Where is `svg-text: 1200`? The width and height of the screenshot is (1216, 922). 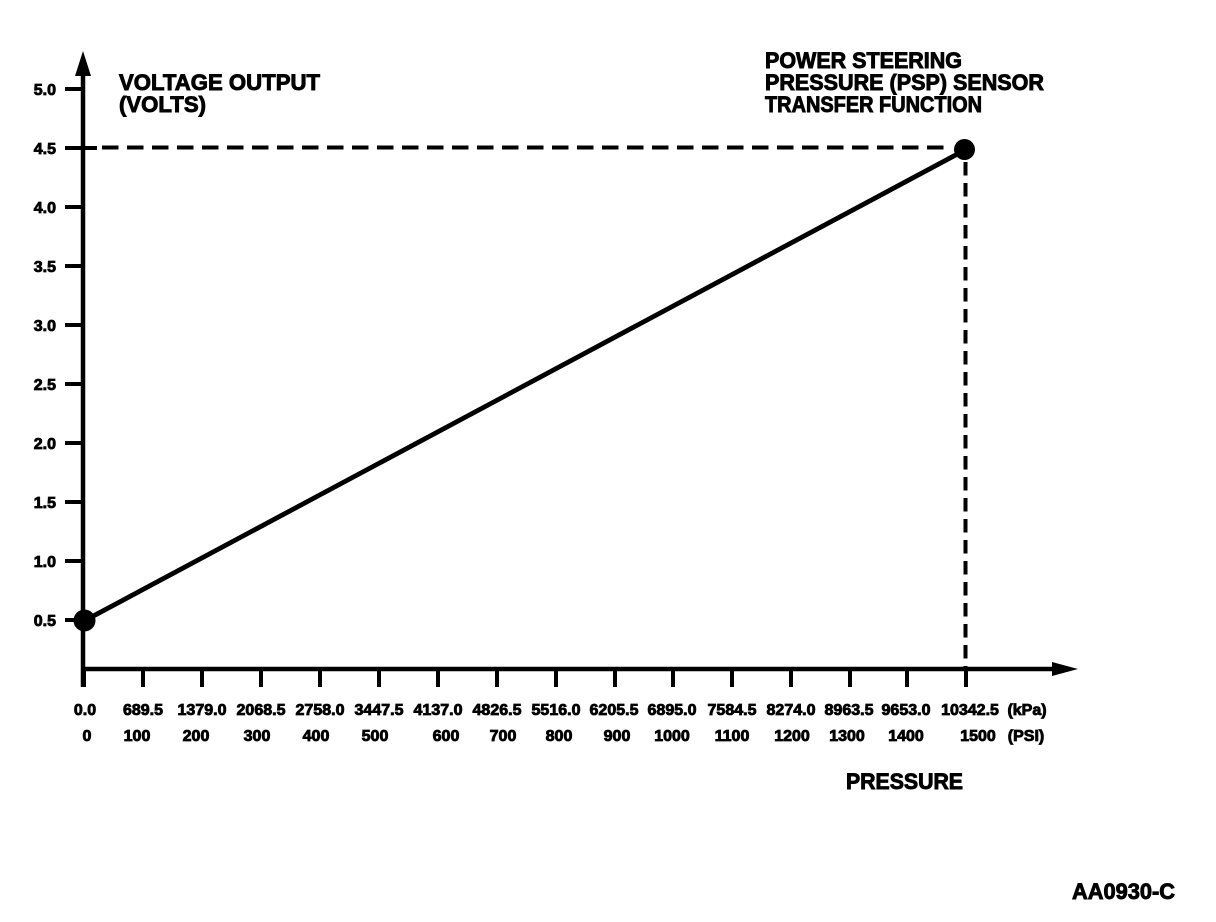 svg-text: 1200 is located at coordinates (792, 736).